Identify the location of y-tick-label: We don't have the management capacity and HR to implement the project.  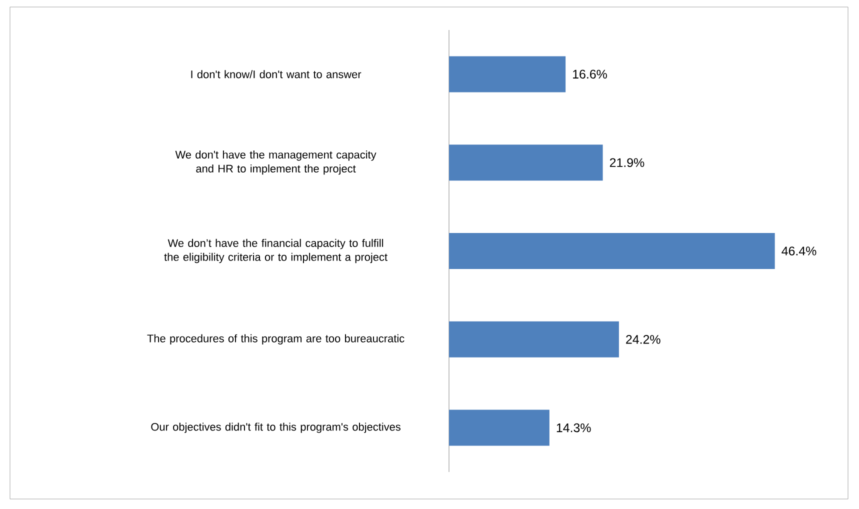
(275, 162).